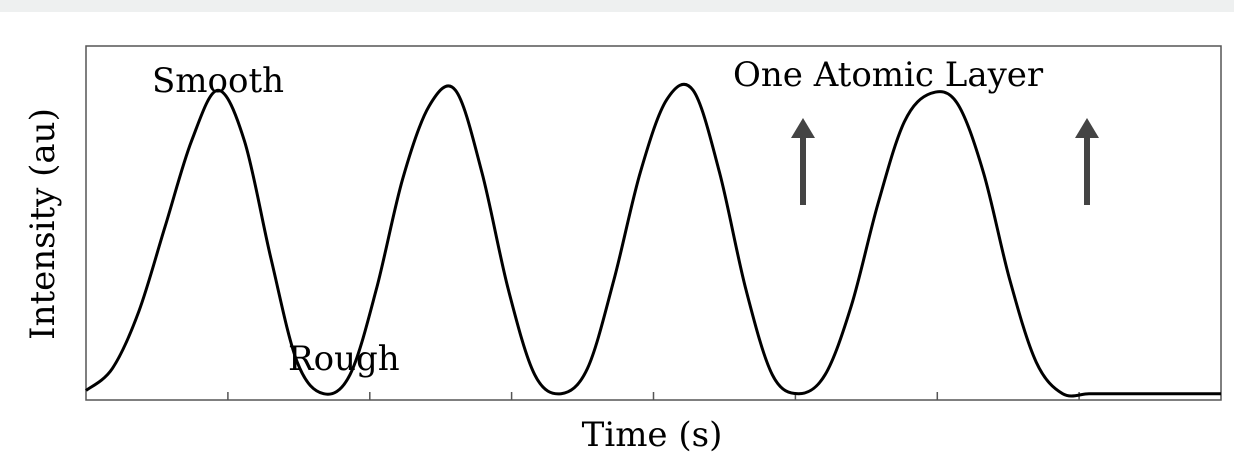 The image size is (1234, 464). I want to click on annotation-one-atomic-layer: One Atomic Layer, so click(888, 75).